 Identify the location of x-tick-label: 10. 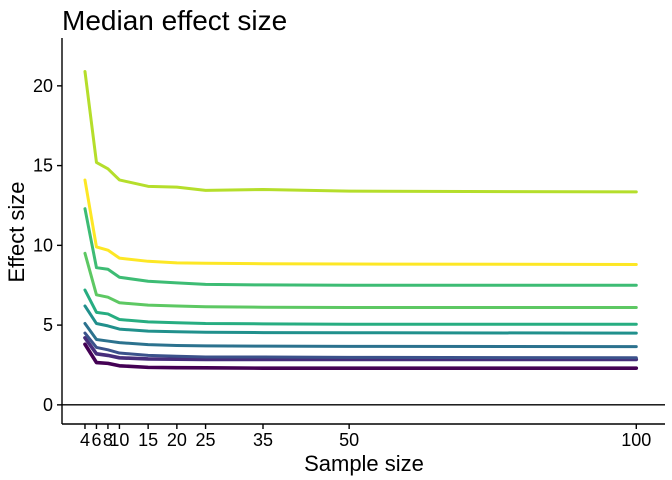
(119, 440).